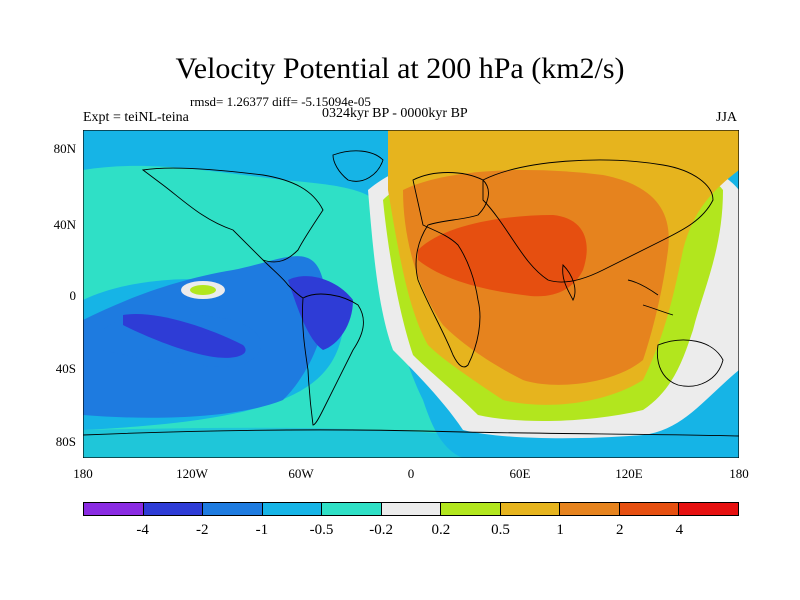 The image size is (800, 600). I want to click on lon-tick: 120E, so click(629, 473).